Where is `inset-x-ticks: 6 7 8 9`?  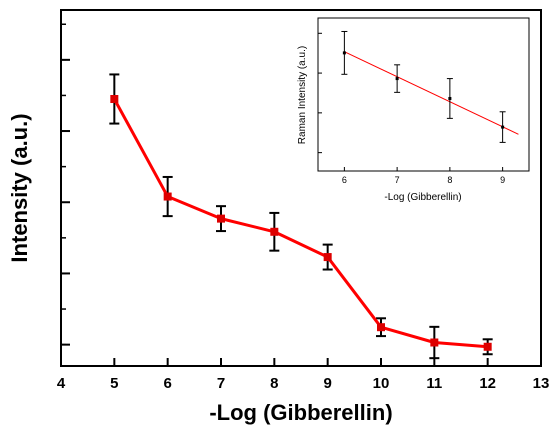
inset-x-ticks: 6 7 8 9 is located at coordinates (423, 176).